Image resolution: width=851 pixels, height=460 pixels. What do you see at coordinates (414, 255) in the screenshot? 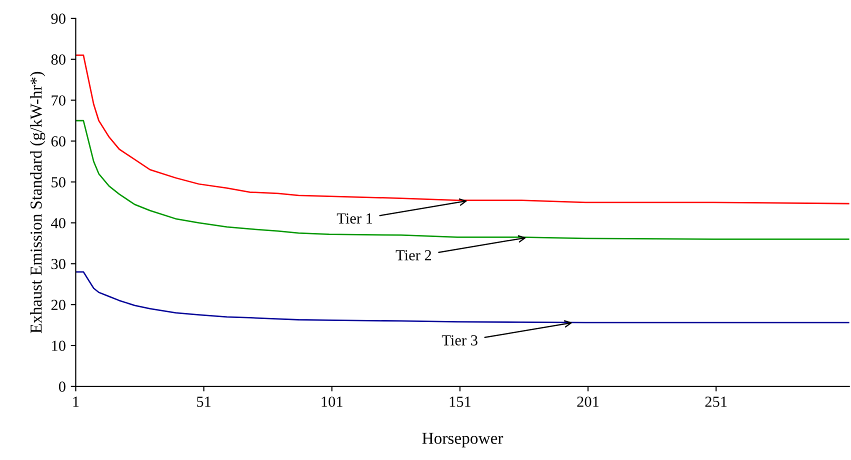
I see `annotation: Tier 2` at bounding box center [414, 255].